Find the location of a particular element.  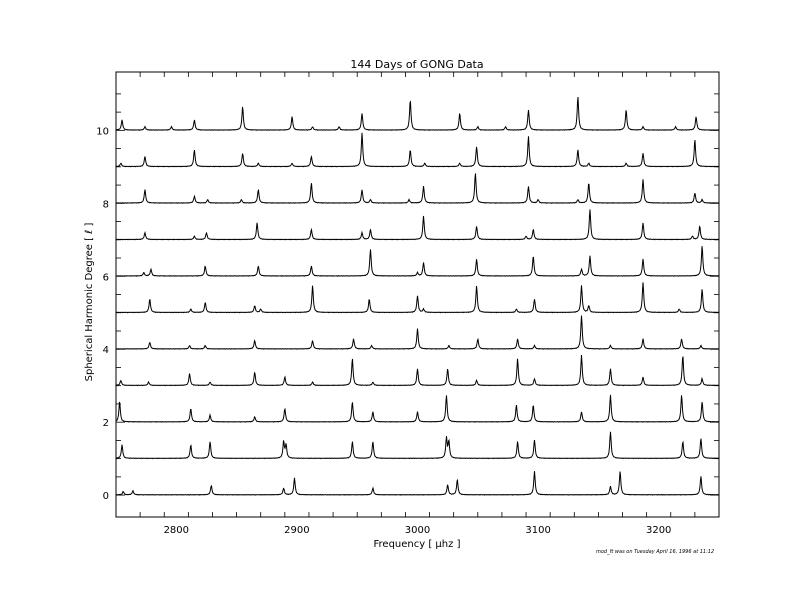

y-tick-label: 10 is located at coordinates (102, 131).